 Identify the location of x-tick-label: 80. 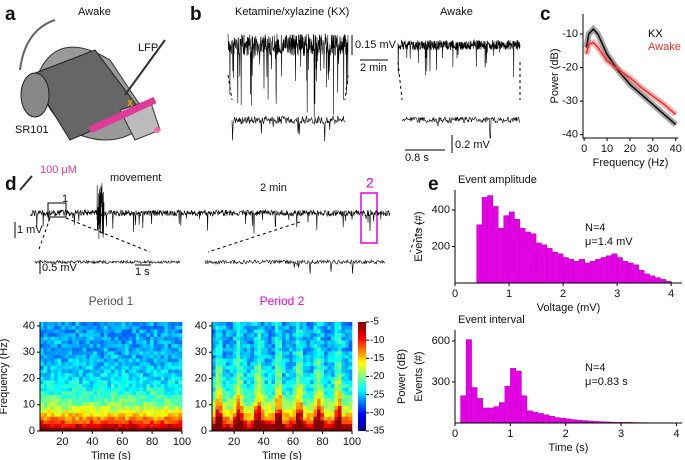
(152, 442).